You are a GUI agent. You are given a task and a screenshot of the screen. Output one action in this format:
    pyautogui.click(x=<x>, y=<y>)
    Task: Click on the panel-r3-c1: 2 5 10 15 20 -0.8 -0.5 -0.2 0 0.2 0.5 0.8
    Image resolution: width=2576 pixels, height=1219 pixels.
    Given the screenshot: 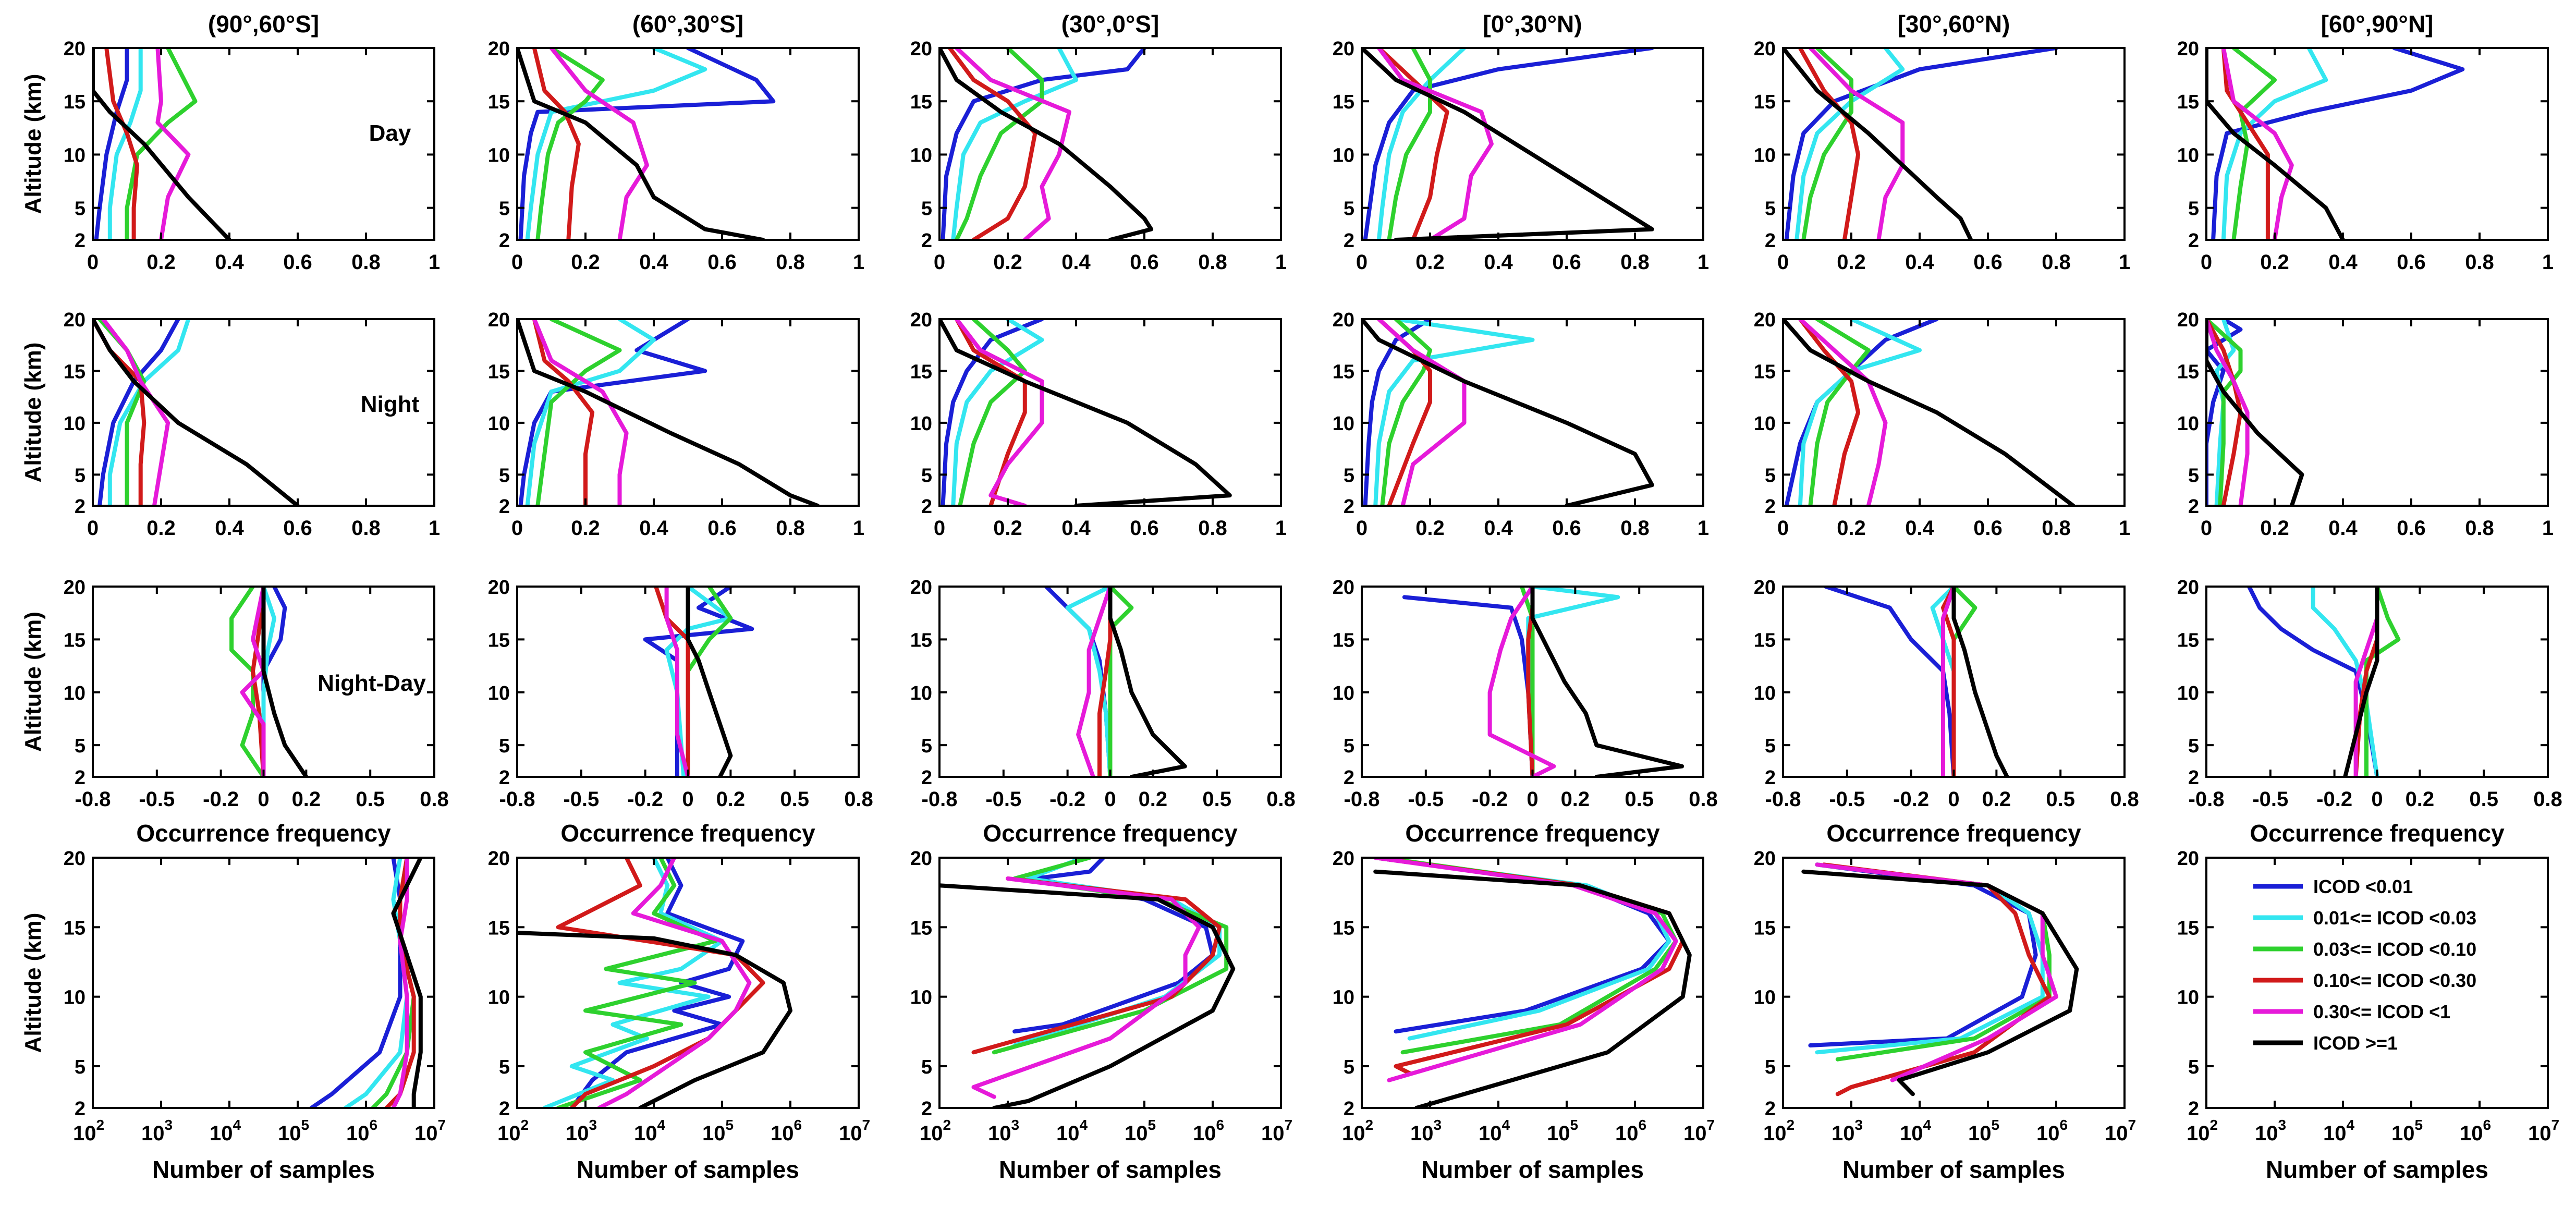 What is the action you would take?
    pyautogui.click(x=256, y=694)
    